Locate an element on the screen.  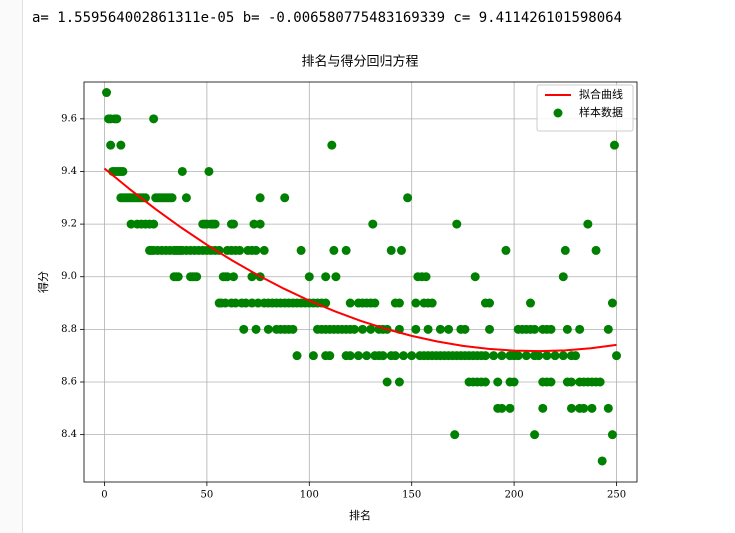
x-tick-label: 200 is located at coordinates (514, 495).